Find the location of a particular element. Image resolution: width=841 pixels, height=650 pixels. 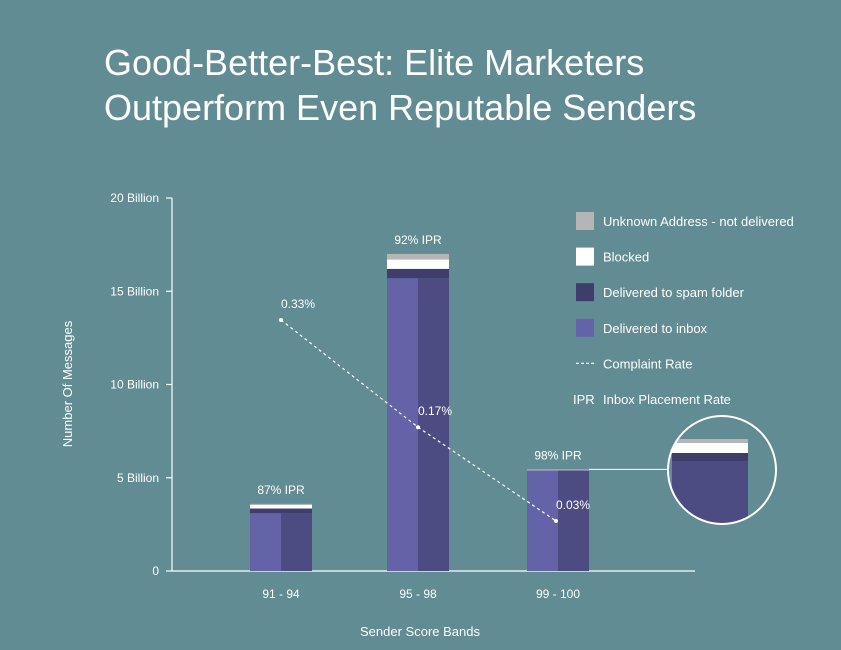

legend-swatch-spam is located at coordinates (585, 292).